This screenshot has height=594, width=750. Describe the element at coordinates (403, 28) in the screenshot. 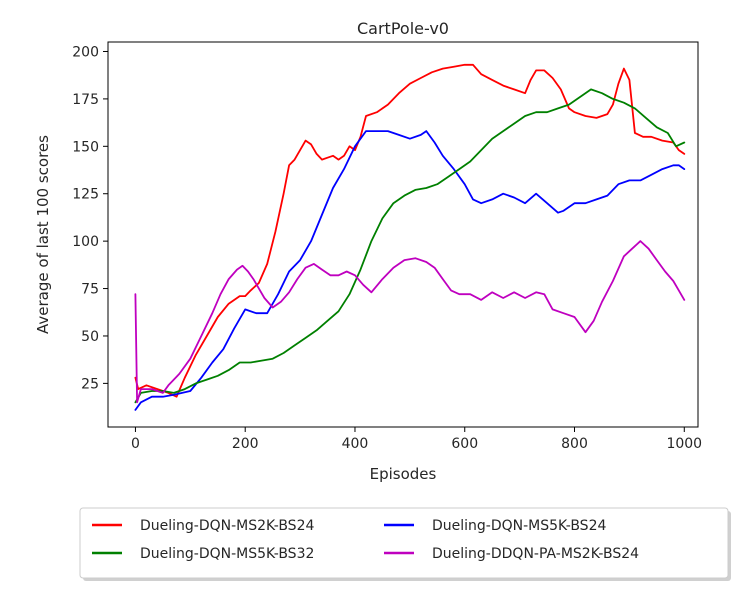

I see `chart-title: CartPole-v0` at that location.